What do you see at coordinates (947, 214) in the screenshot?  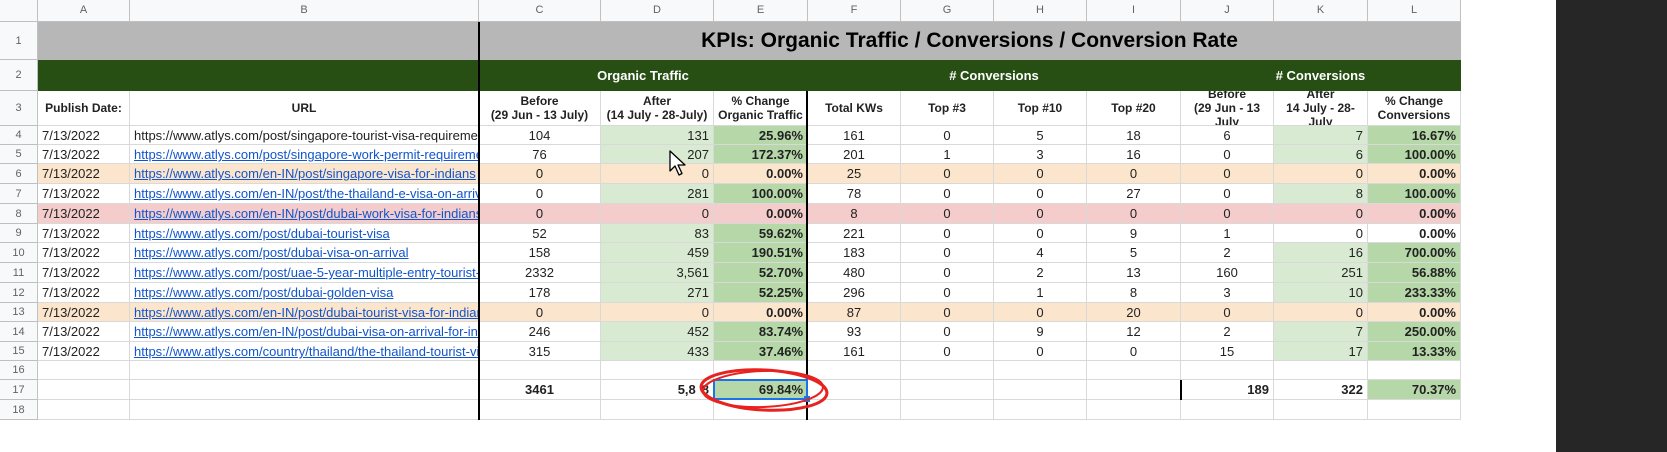 I see `row-8-top3: 0` at bounding box center [947, 214].